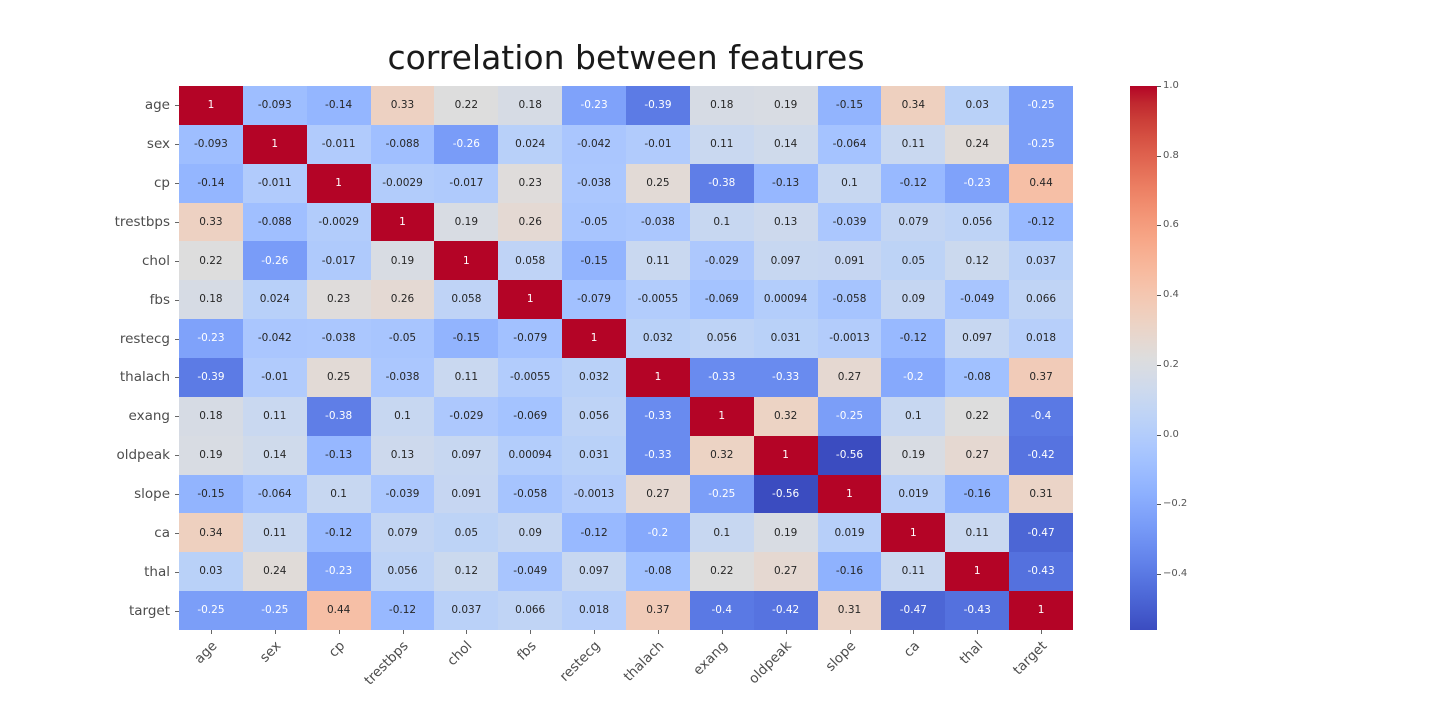 The image size is (1440, 720). What do you see at coordinates (466, 183) in the screenshot?
I see `heatmap-cell: -0.017` at bounding box center [466, 183].